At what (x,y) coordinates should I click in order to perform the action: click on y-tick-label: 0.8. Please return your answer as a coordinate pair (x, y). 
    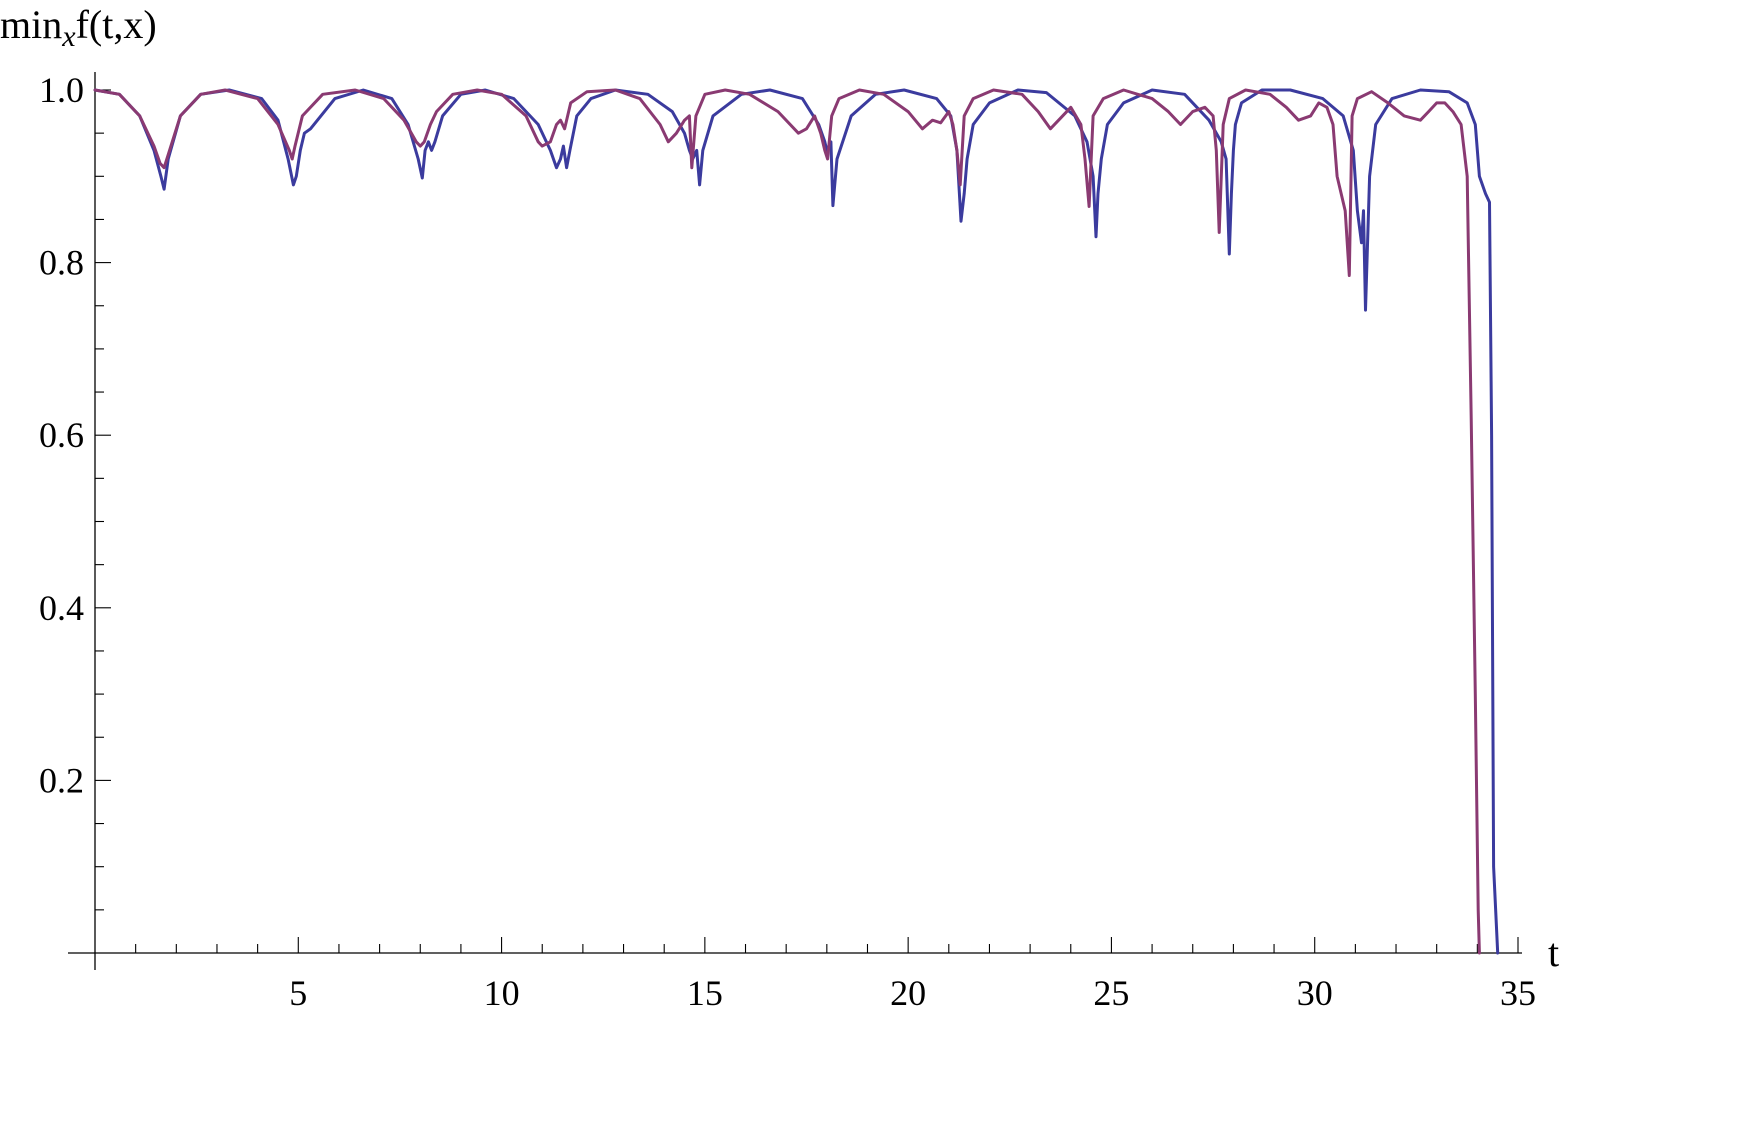
    Looking at the image, I should click on (61, 263).